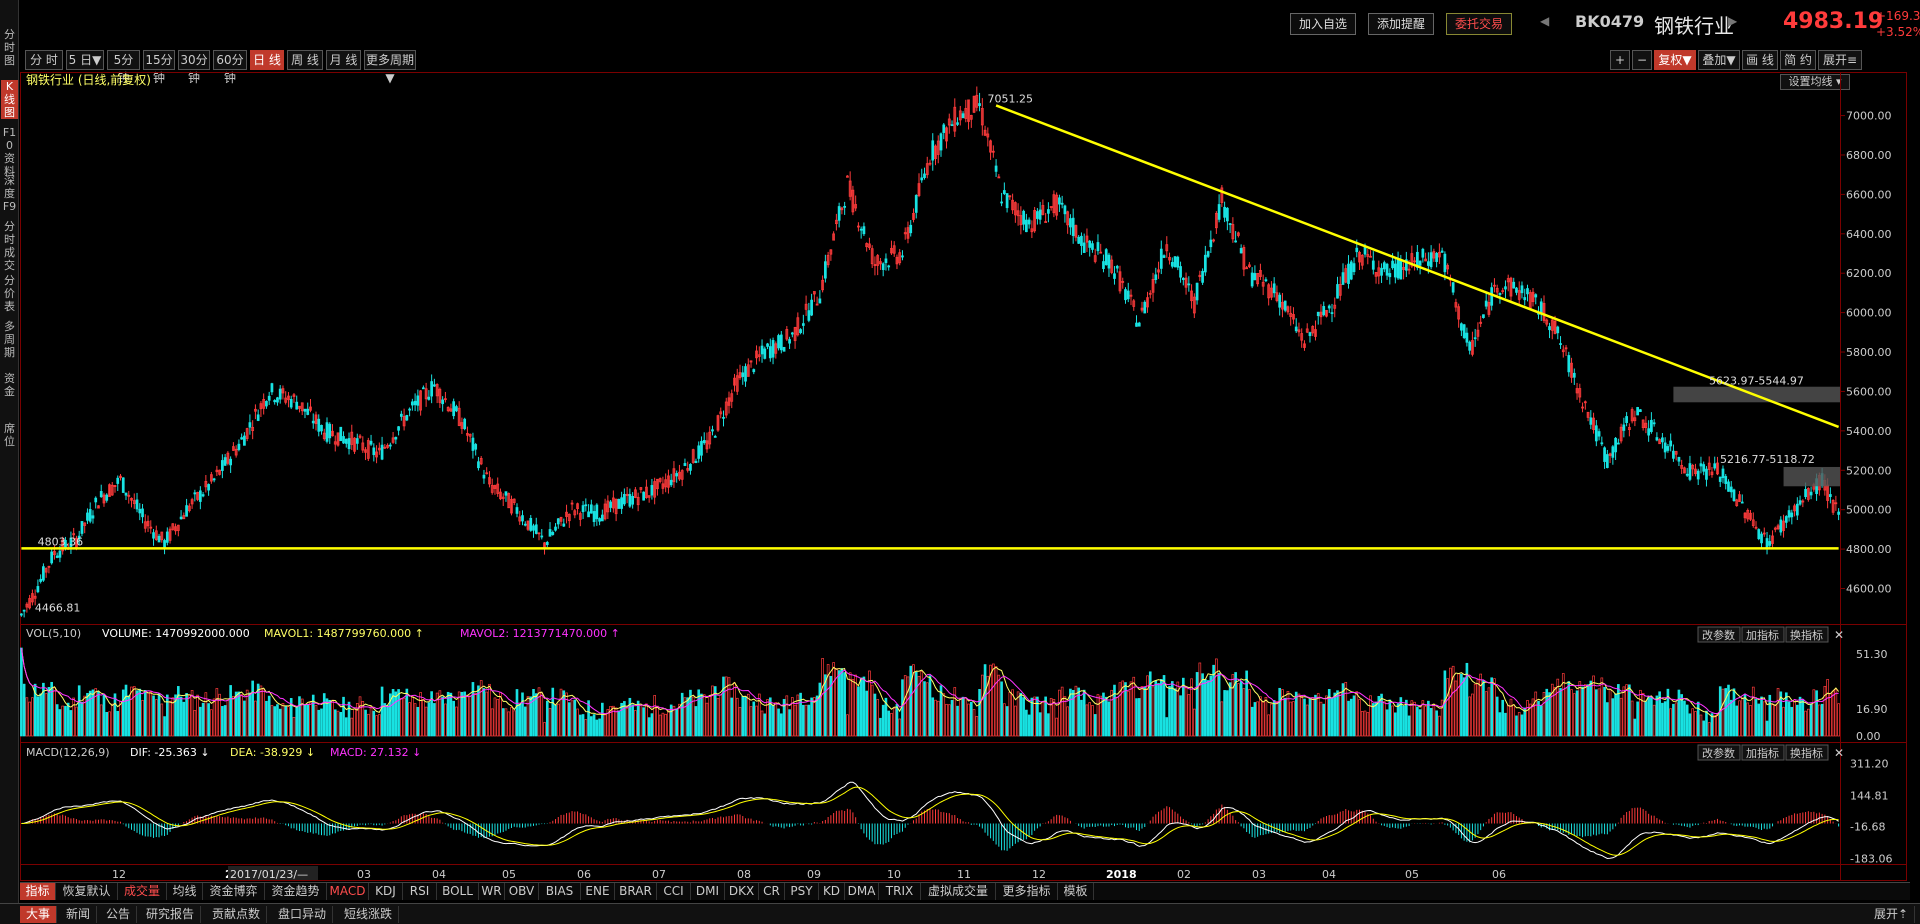 Image resolution: width=1920 pixels, height=924 pixels. I want to click on indicator-tab-4: 资金博弈, so click(234, 891).